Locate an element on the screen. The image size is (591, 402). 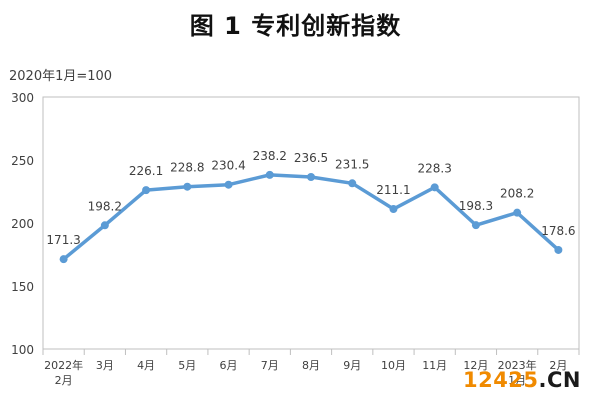
data-label: 178.6 is located at coordinates (558, 231).